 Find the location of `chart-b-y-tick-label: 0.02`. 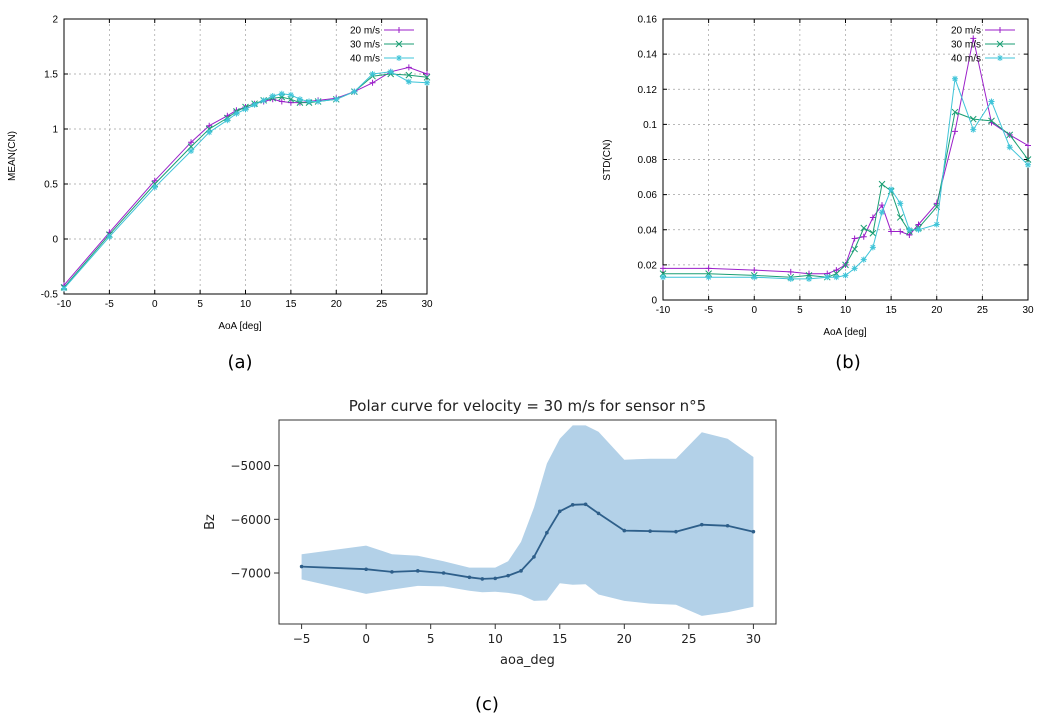

chart-b-y-tick-label: 0.02 is located at coordinates (648, 265).